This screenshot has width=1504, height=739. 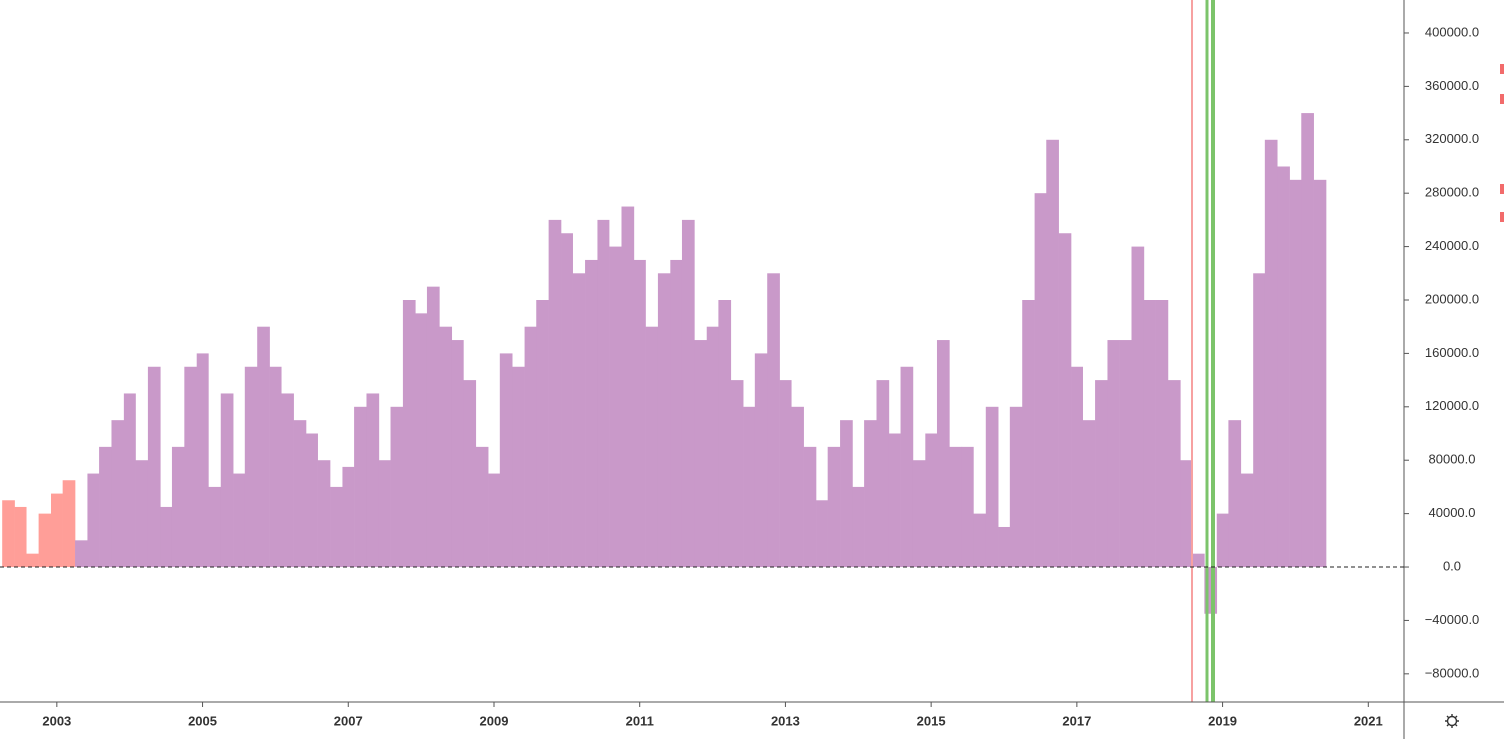 I want to click on x-tick-label: 2015, so click(x=931, y=720).